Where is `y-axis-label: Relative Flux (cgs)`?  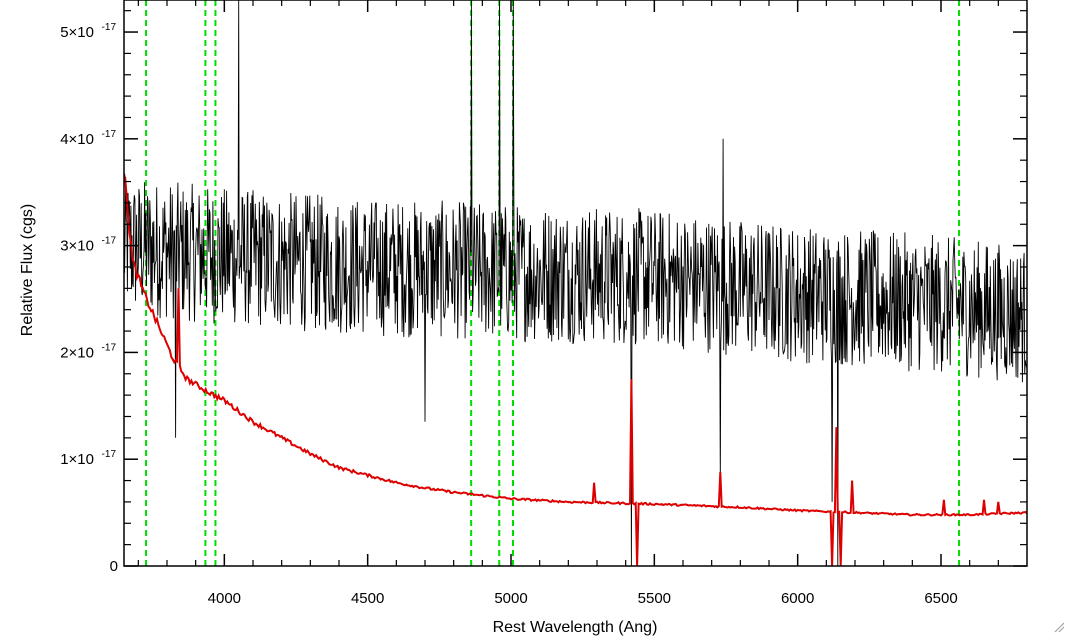
y-axis-label: Relative Flux (cgs) is located at coordinates (27, 270).